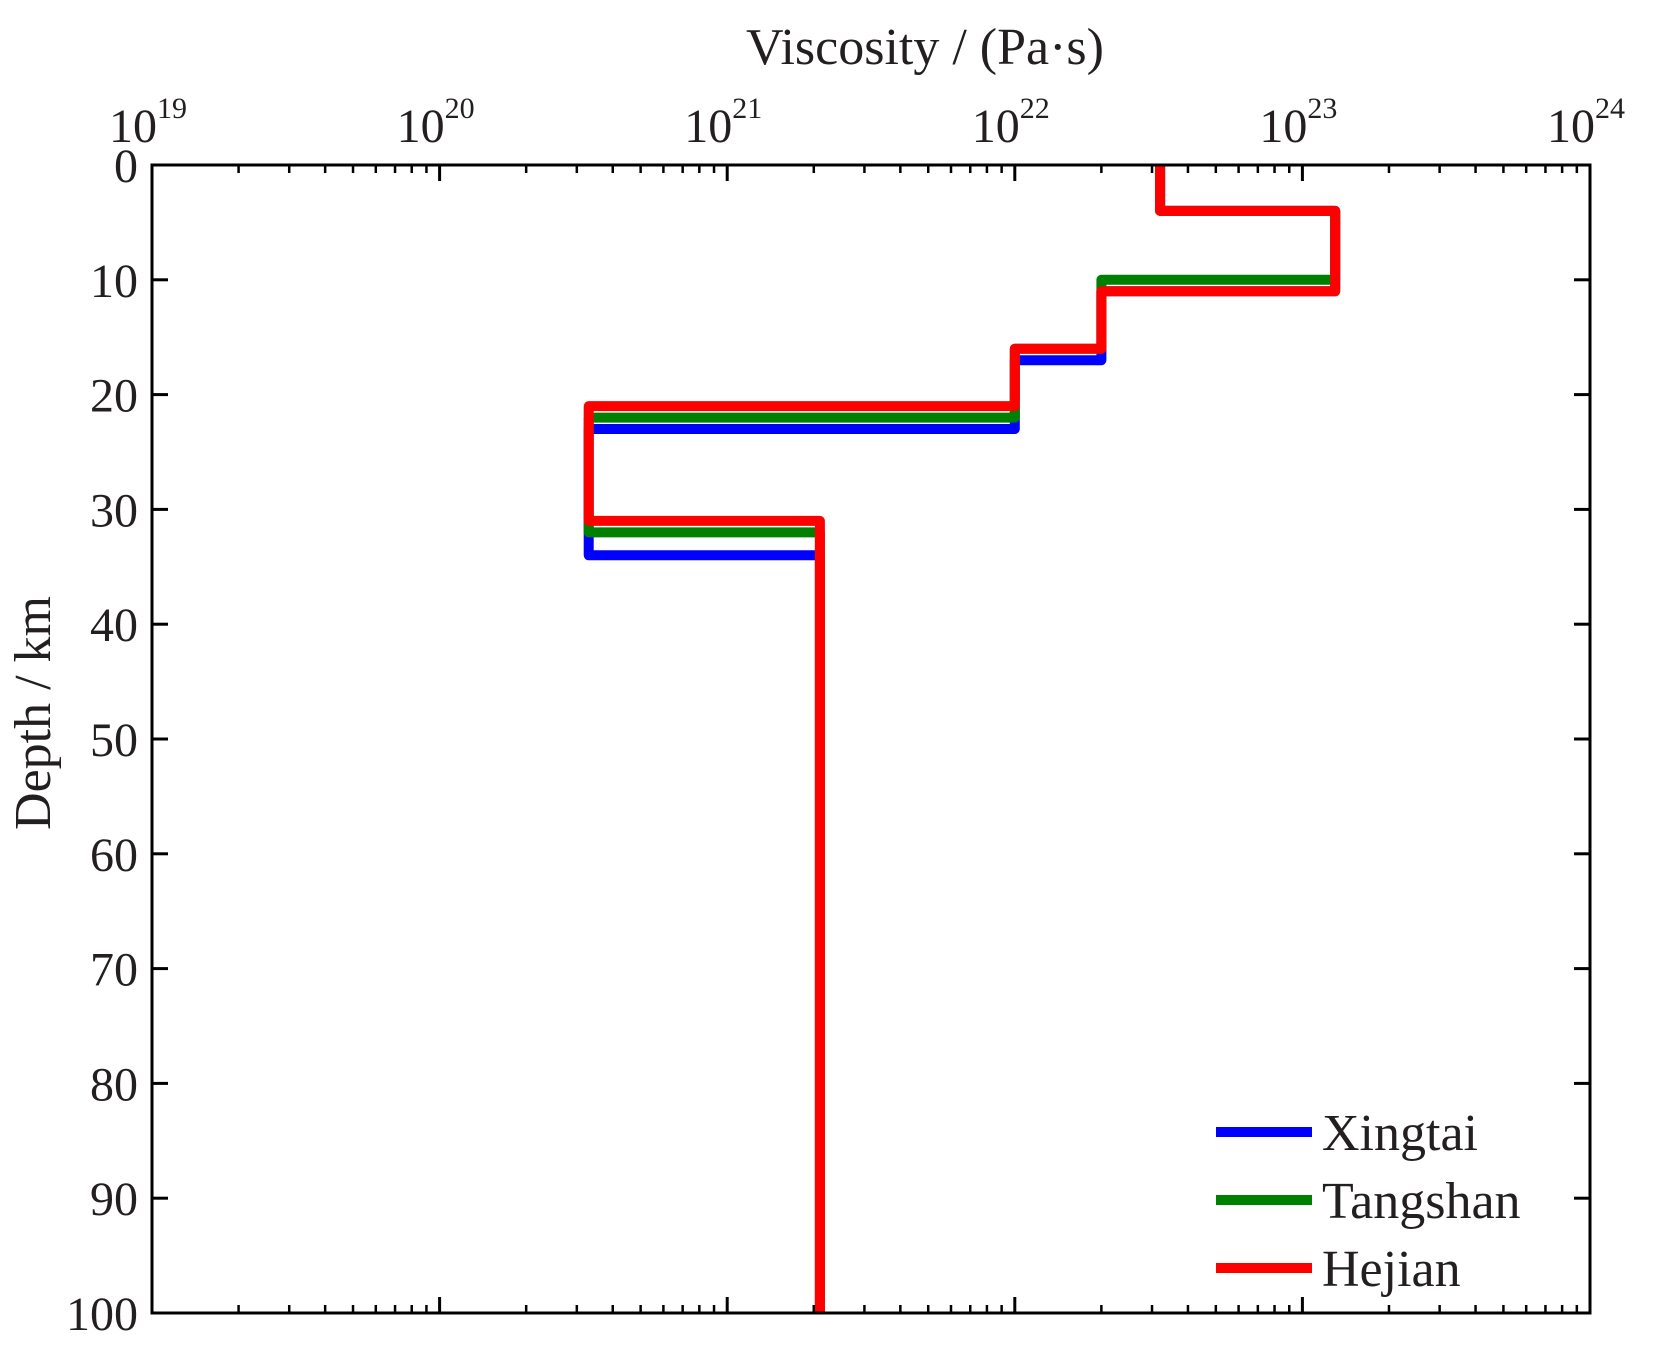  I want to click on x-tick-labels: 1019 1020 1021 1022 1023 1024, so click(867, 122).